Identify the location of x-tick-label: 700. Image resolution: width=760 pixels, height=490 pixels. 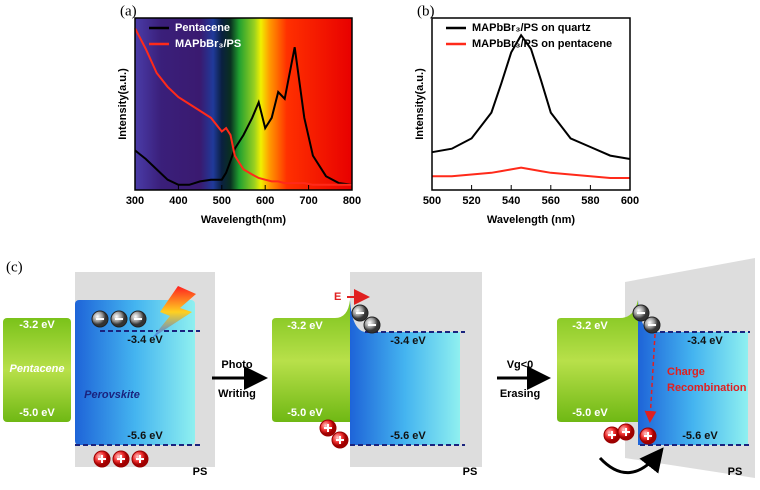
(308, 201).